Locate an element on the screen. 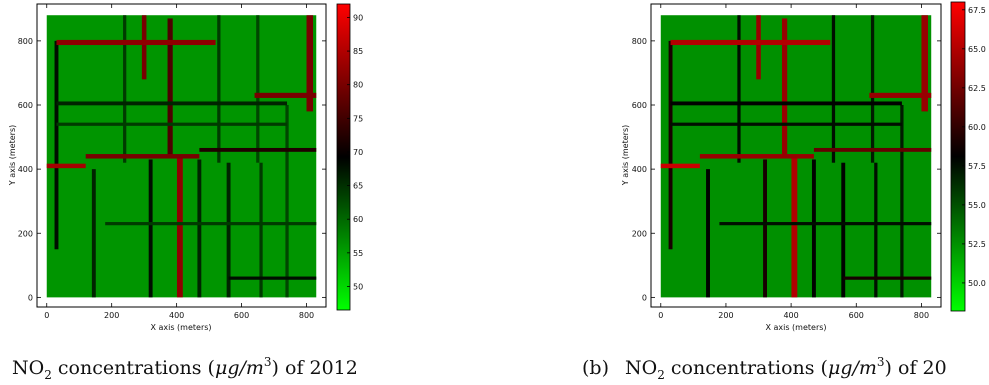 This screenshot has height=385, width=989. colorbar-tick-label: 70 is located at coordinates (358, 152).